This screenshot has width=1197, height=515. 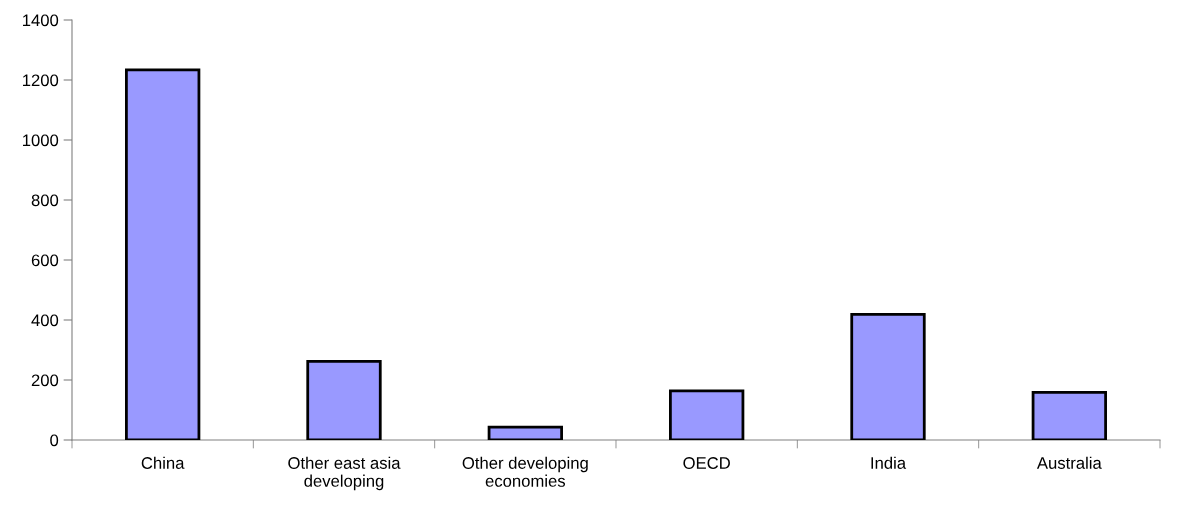 I want to click on y-tick-label: 400, so click(x=45, y=320).